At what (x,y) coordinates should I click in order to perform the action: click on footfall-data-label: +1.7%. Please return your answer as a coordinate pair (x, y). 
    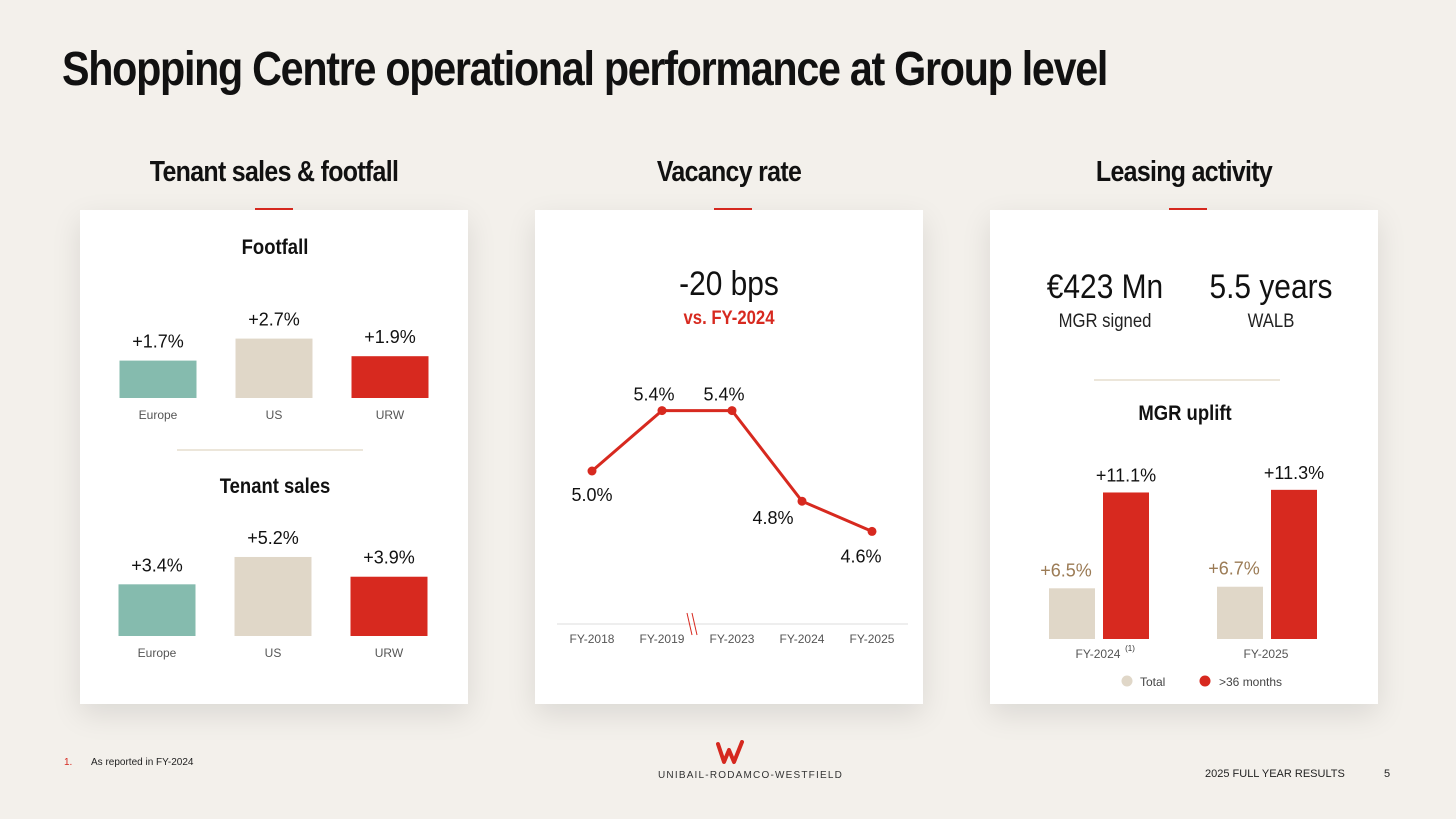
    Looking at the image, I should click on (158, 342).